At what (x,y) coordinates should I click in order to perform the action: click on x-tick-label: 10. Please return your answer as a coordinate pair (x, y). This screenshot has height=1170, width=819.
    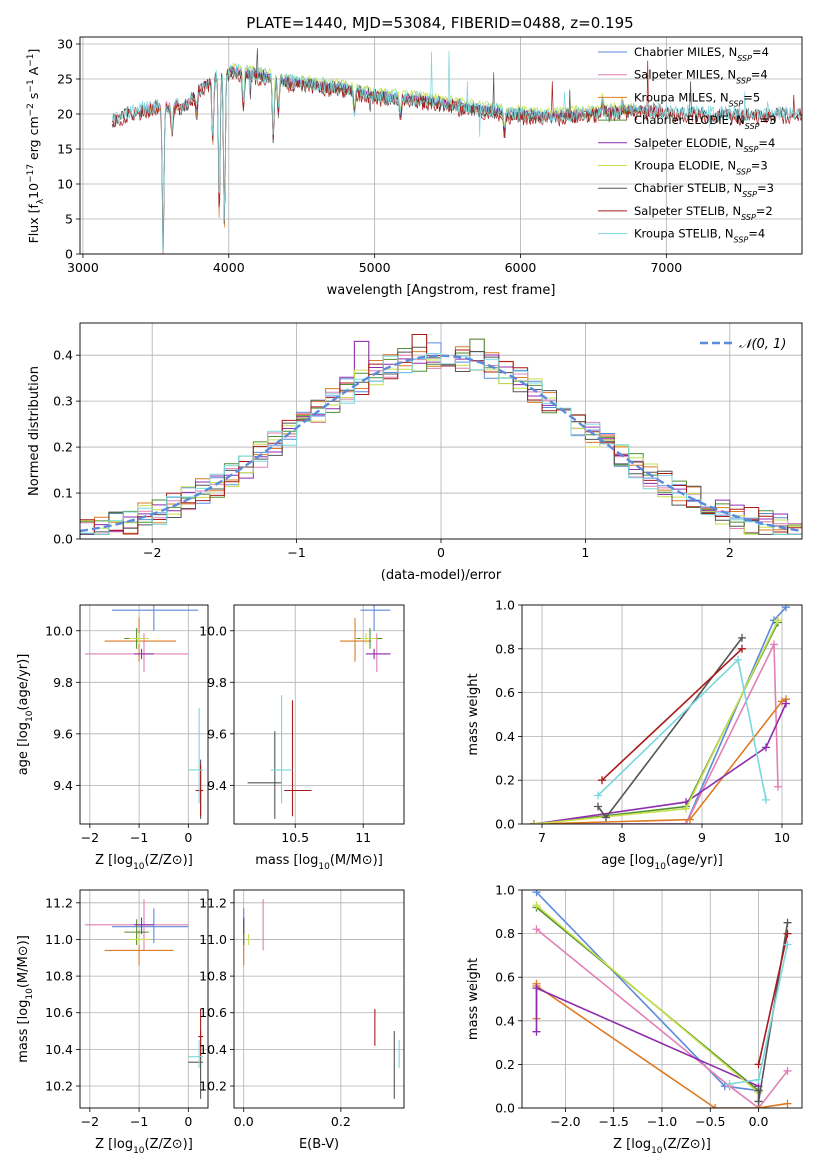
    Looking at the image, I should click on (782, 837).